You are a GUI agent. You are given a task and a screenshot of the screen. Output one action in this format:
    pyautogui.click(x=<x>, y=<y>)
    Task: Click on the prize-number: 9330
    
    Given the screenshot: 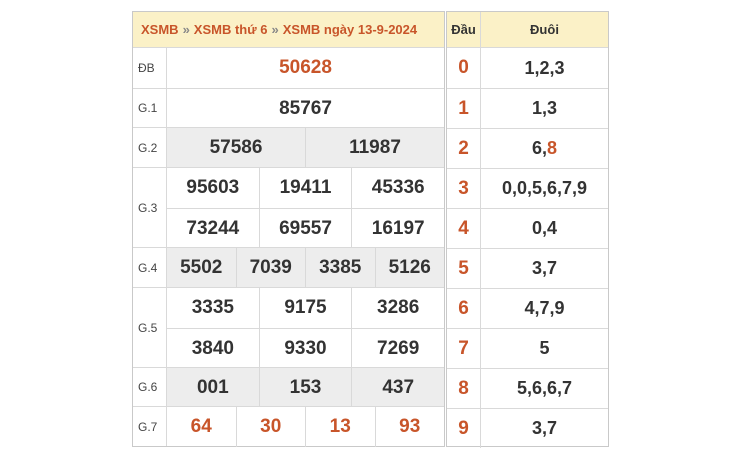 What is the action you would take?
    pyautogui.click(x=305, y=348)
    